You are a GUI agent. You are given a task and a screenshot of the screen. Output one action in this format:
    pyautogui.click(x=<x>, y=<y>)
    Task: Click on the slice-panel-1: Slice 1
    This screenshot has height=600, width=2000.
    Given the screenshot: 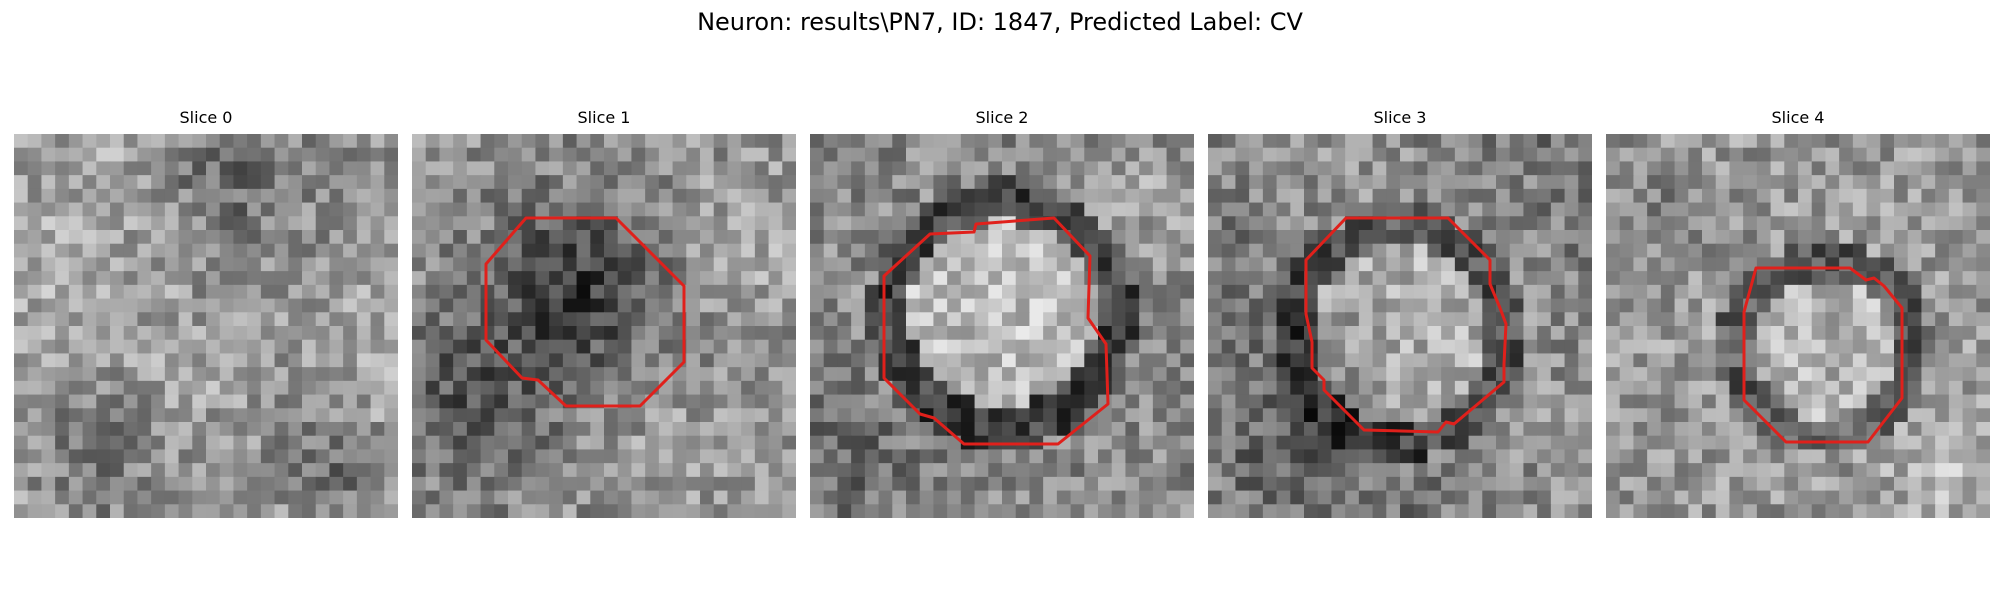 What is the action you would take?
    pyautogui.click(x=604, y=313)
    